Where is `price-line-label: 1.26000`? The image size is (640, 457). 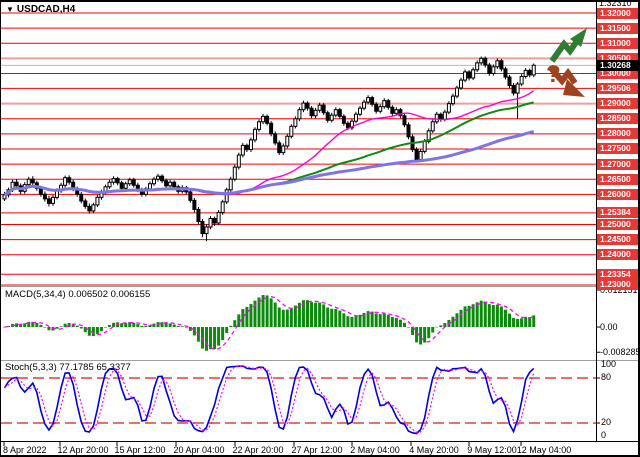 price-line-label: 1.26000 is located at coordinates (617, 194).